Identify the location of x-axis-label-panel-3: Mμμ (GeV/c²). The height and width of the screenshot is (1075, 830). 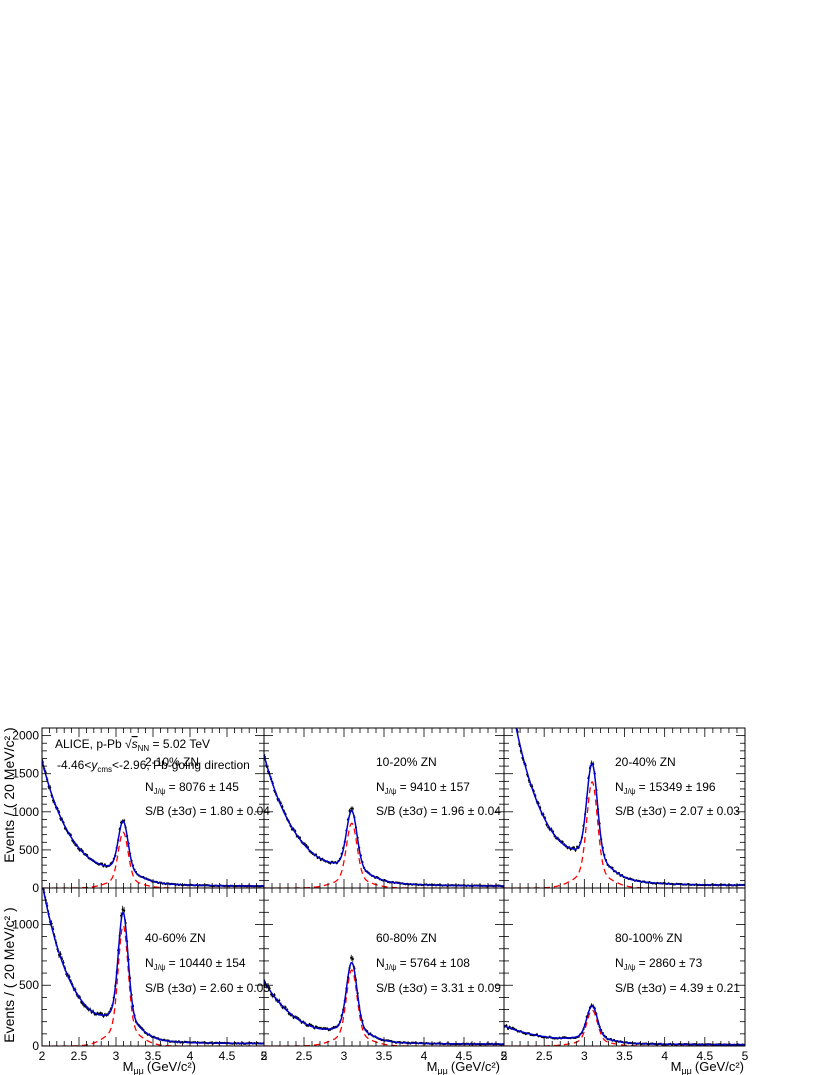
(707, 1067).